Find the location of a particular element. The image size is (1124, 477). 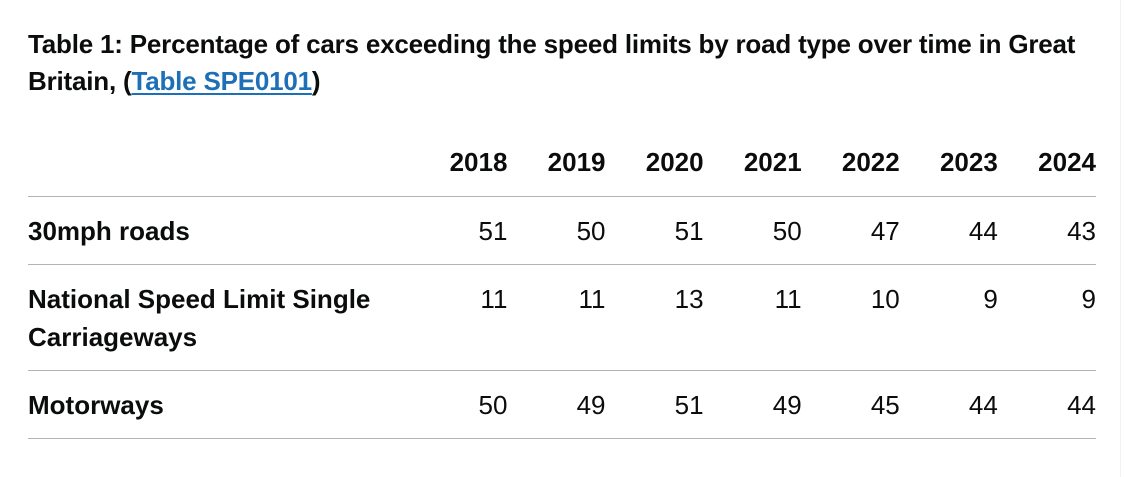

header-year-2018: 2018 is located at coordinates (458, 162).